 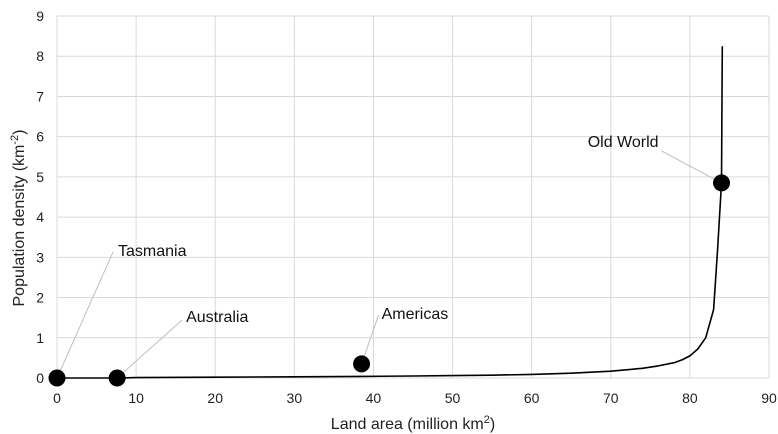 What do you see at coordinates (40, 338) in the screenshot?
I see `y-tick-label: 1` at bounding box center [40, 338].